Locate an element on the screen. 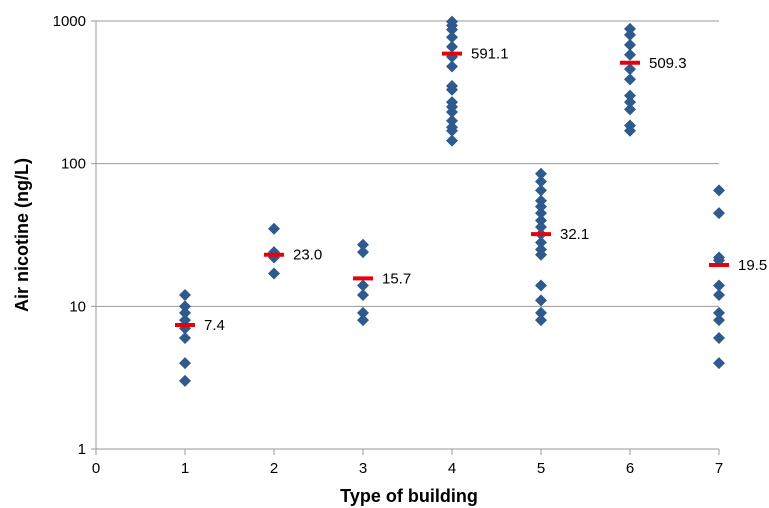  x-tick-label: 5 is located at coordinates (541, 468).